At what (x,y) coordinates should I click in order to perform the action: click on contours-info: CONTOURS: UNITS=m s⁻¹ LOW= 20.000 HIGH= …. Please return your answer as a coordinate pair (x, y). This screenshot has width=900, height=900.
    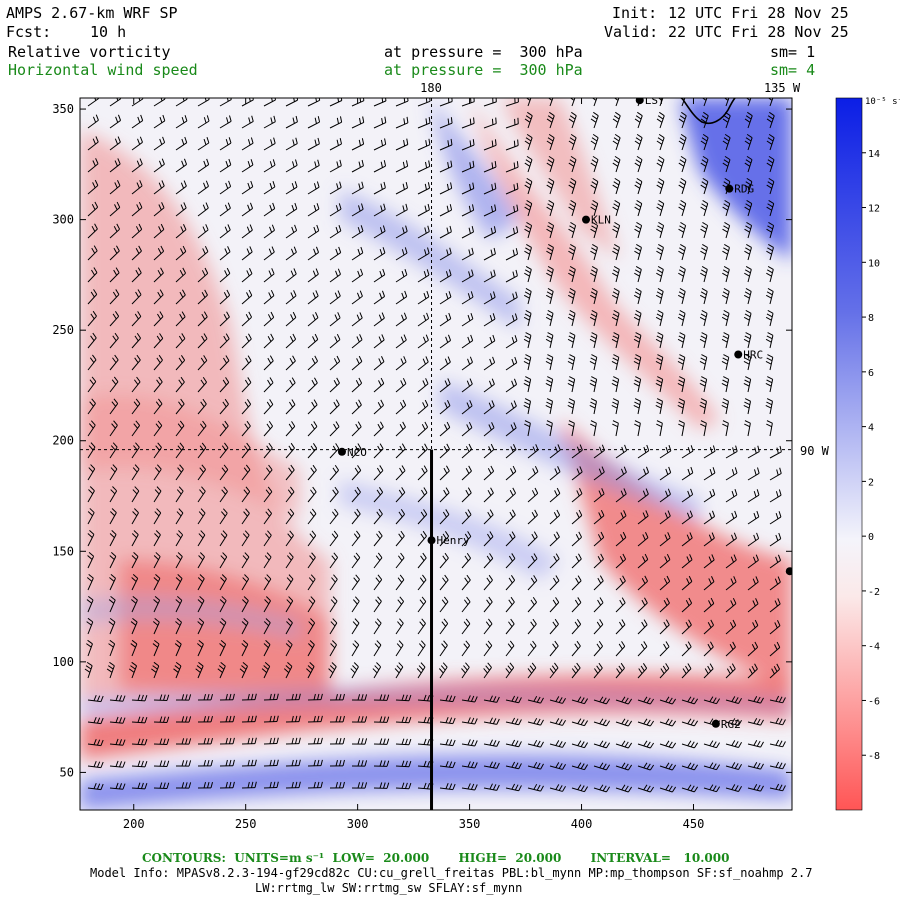
    Looking at the image, I should click on (436, 858).